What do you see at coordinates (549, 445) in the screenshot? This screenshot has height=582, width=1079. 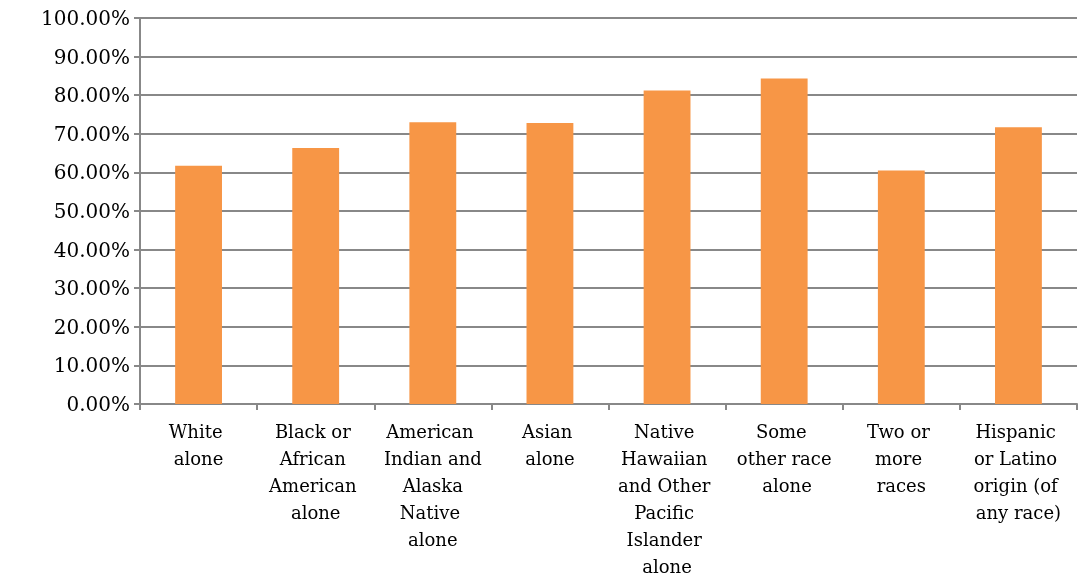 I see `x-tick-label: Asian alone` at bounding box center [549, 445].